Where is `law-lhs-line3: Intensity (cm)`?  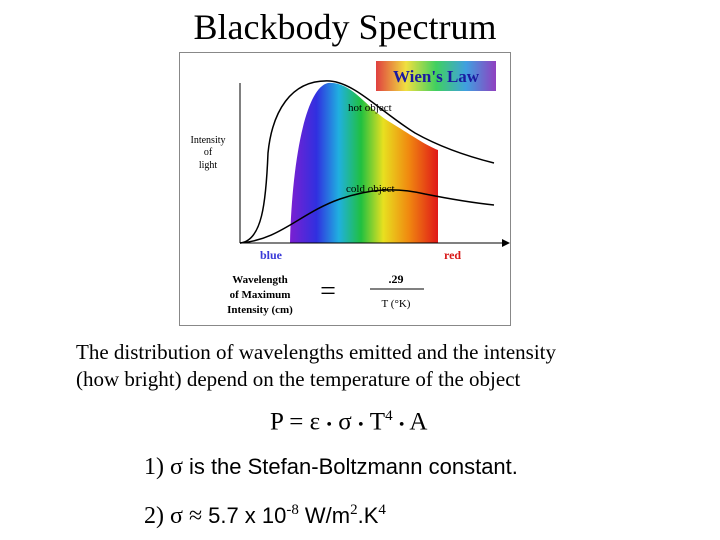 law-lhs-line3: Intensity (cm) is located at coordinates (260, 310).